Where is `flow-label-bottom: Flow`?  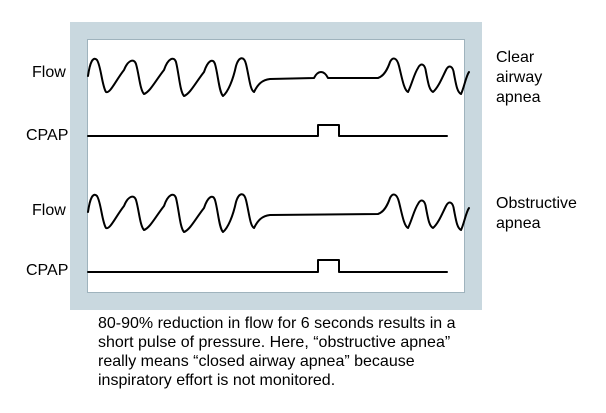 flow-label-bottom: Flow is located at coordinates (49, 210).